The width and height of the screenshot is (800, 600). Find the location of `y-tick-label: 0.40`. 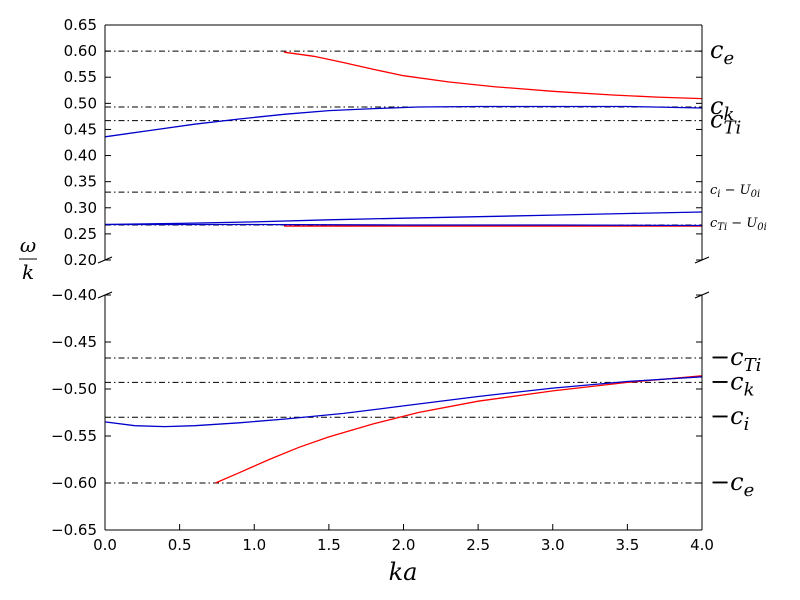

y-tick-label: 0.40 is located at coordinates (80, 156).